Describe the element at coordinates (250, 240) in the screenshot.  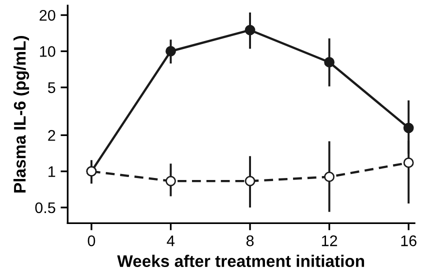
I see `x-tick-label: 8` at that location.